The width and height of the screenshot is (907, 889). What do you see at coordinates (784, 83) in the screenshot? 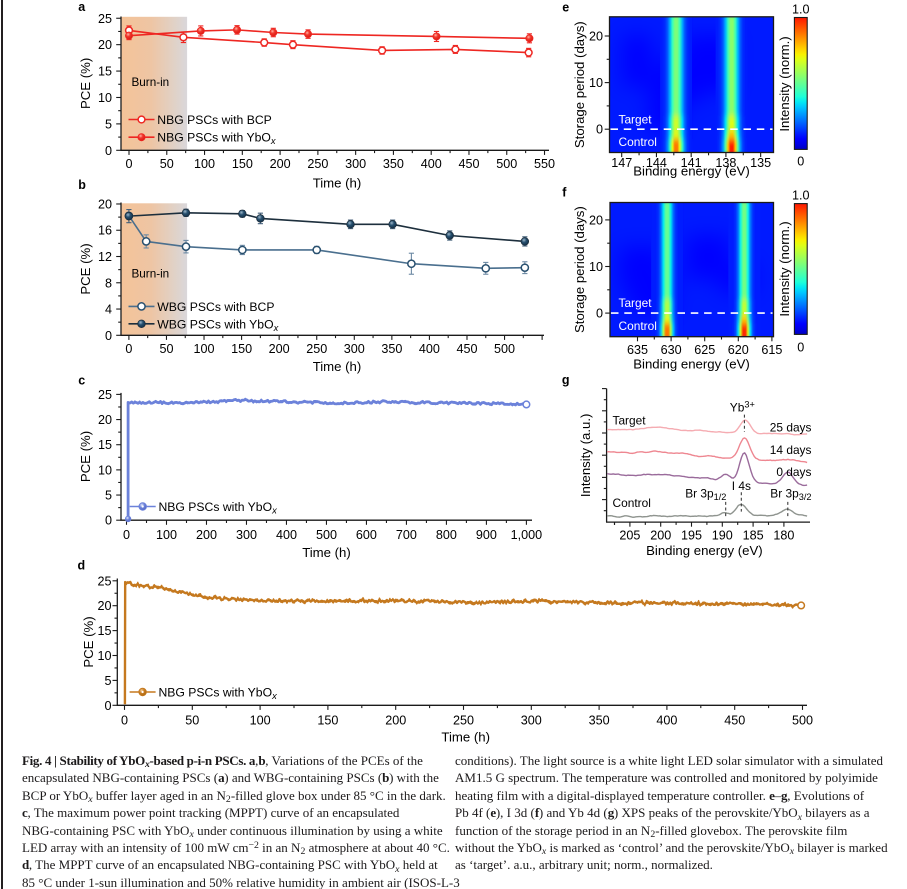
I see `svg-text: Intensity (norm.)` at bounding box center [784, 83].